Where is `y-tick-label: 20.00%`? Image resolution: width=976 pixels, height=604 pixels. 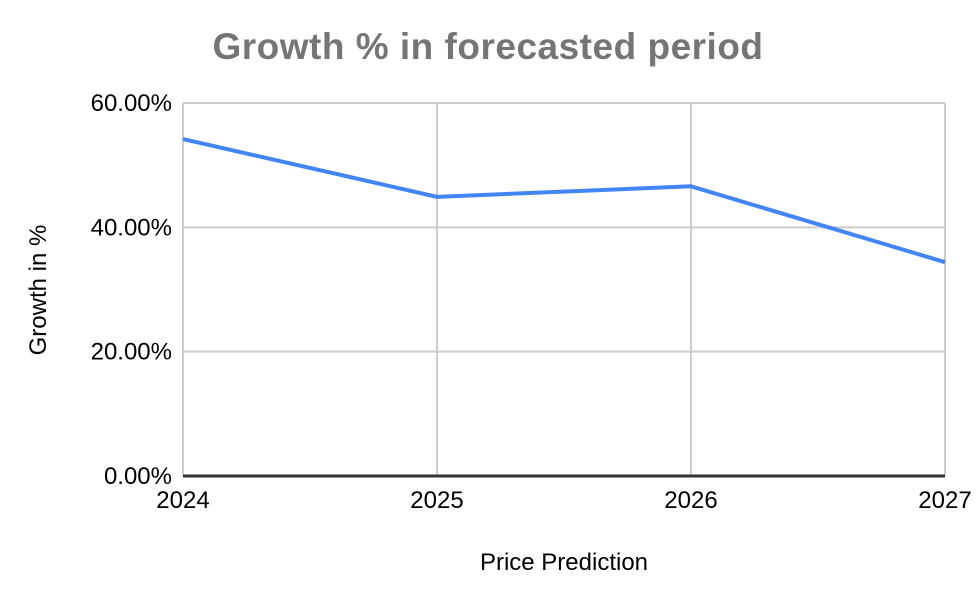 y-tick-label: 20.00% is located at coordinates (131, 352).